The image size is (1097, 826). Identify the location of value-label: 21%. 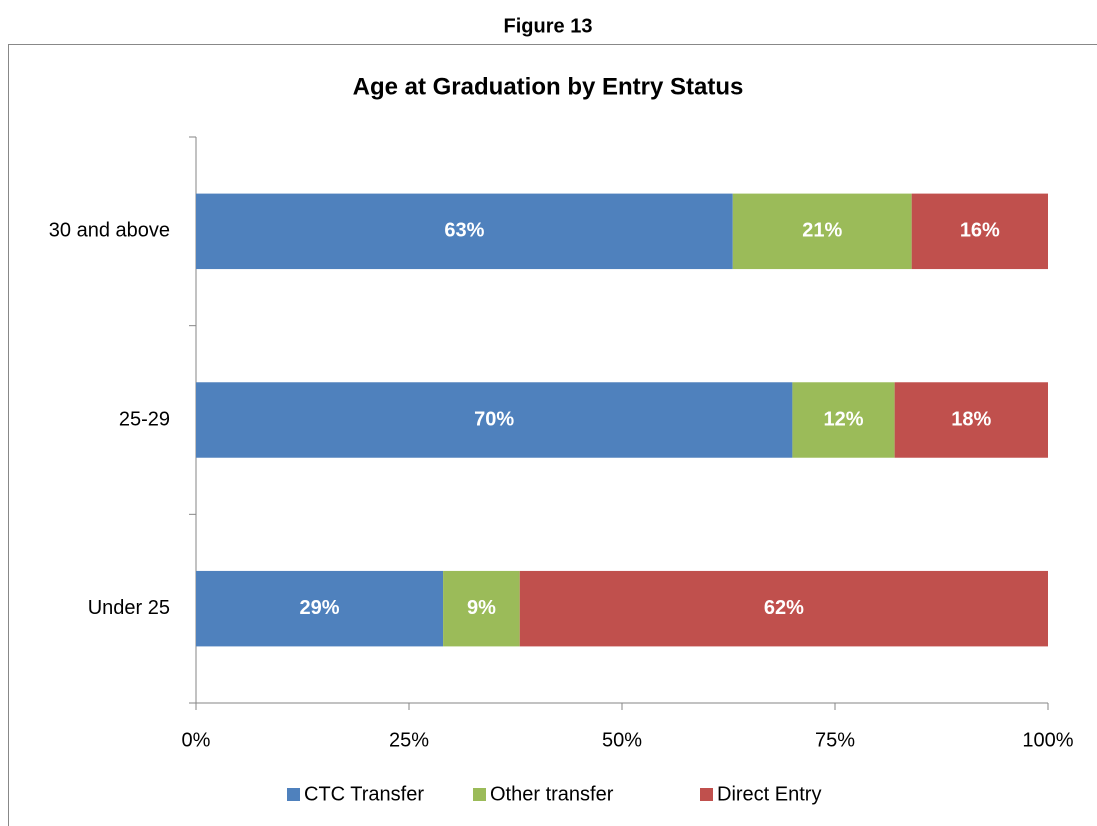
(822, 231).